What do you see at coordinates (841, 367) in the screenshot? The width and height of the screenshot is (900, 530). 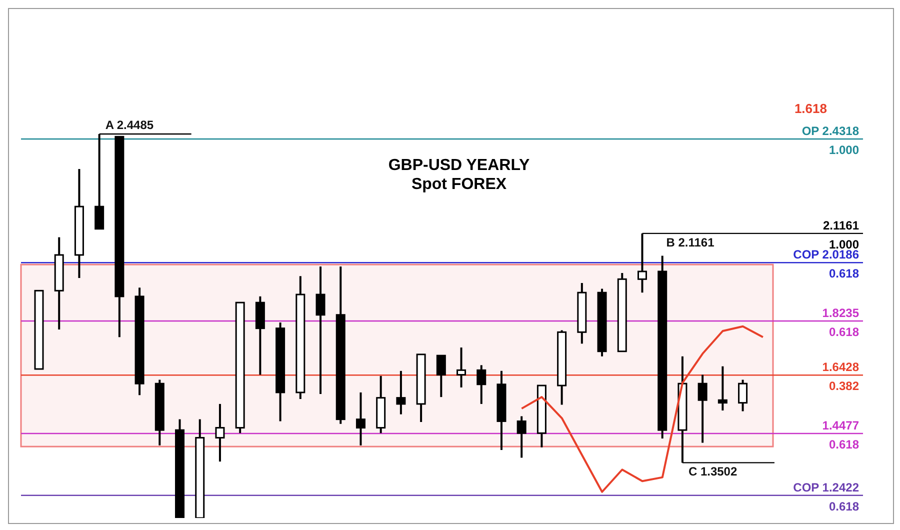 I see `annotation: 1.6428` at bounding box center [841, 367].